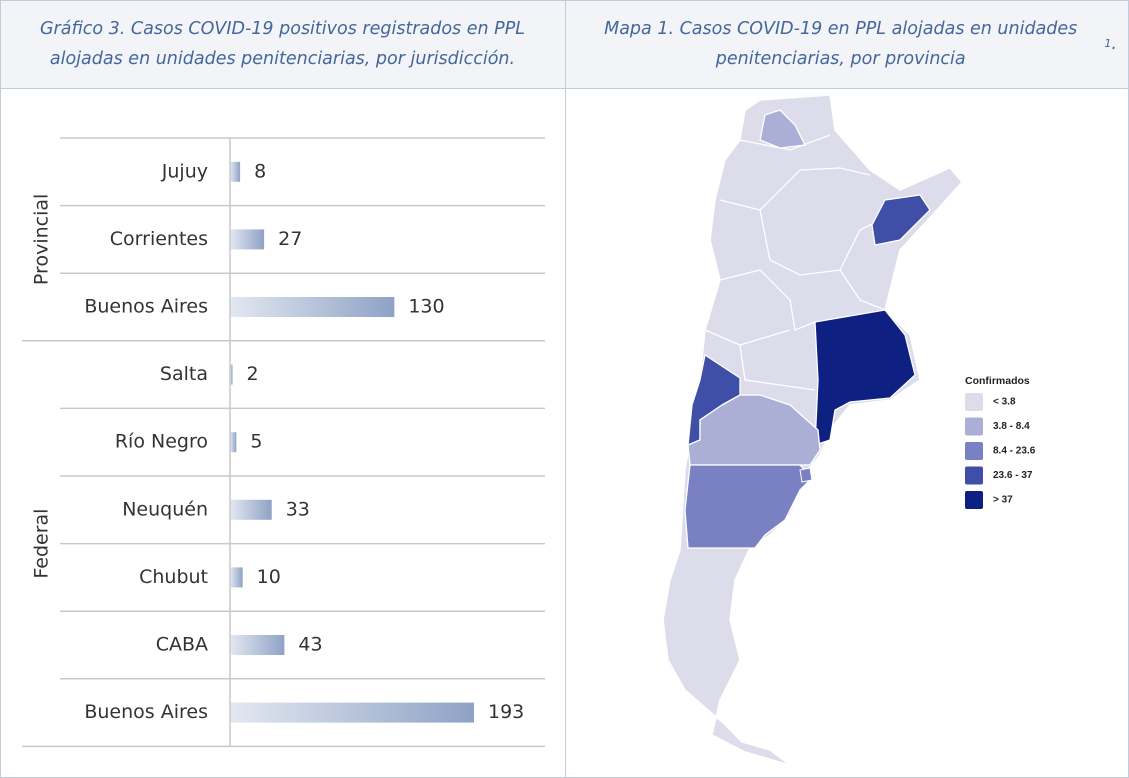 This screenshot has height=778, width=1129. Describe the element at coordinates (161, 442) in the screenshot. I see `category-label: Río Negro` at that location.